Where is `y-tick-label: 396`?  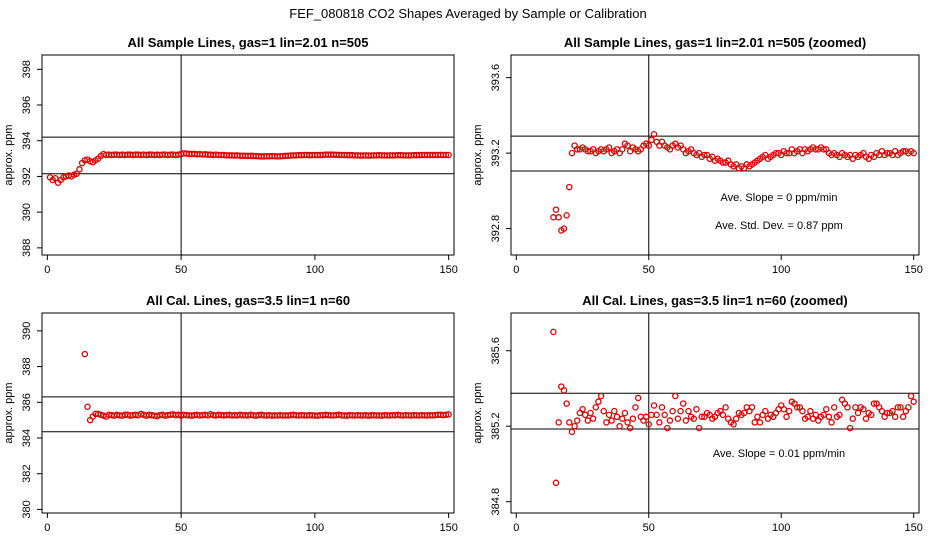 y-tick-label: 396 is located at coordinates (27, 105).